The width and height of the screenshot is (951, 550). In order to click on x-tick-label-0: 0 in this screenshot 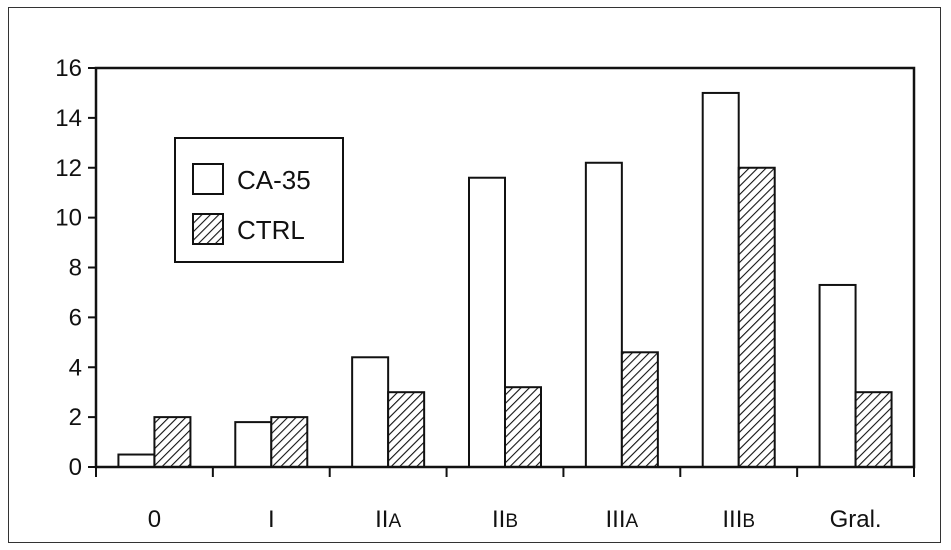, I will do `click(154, 519)`.